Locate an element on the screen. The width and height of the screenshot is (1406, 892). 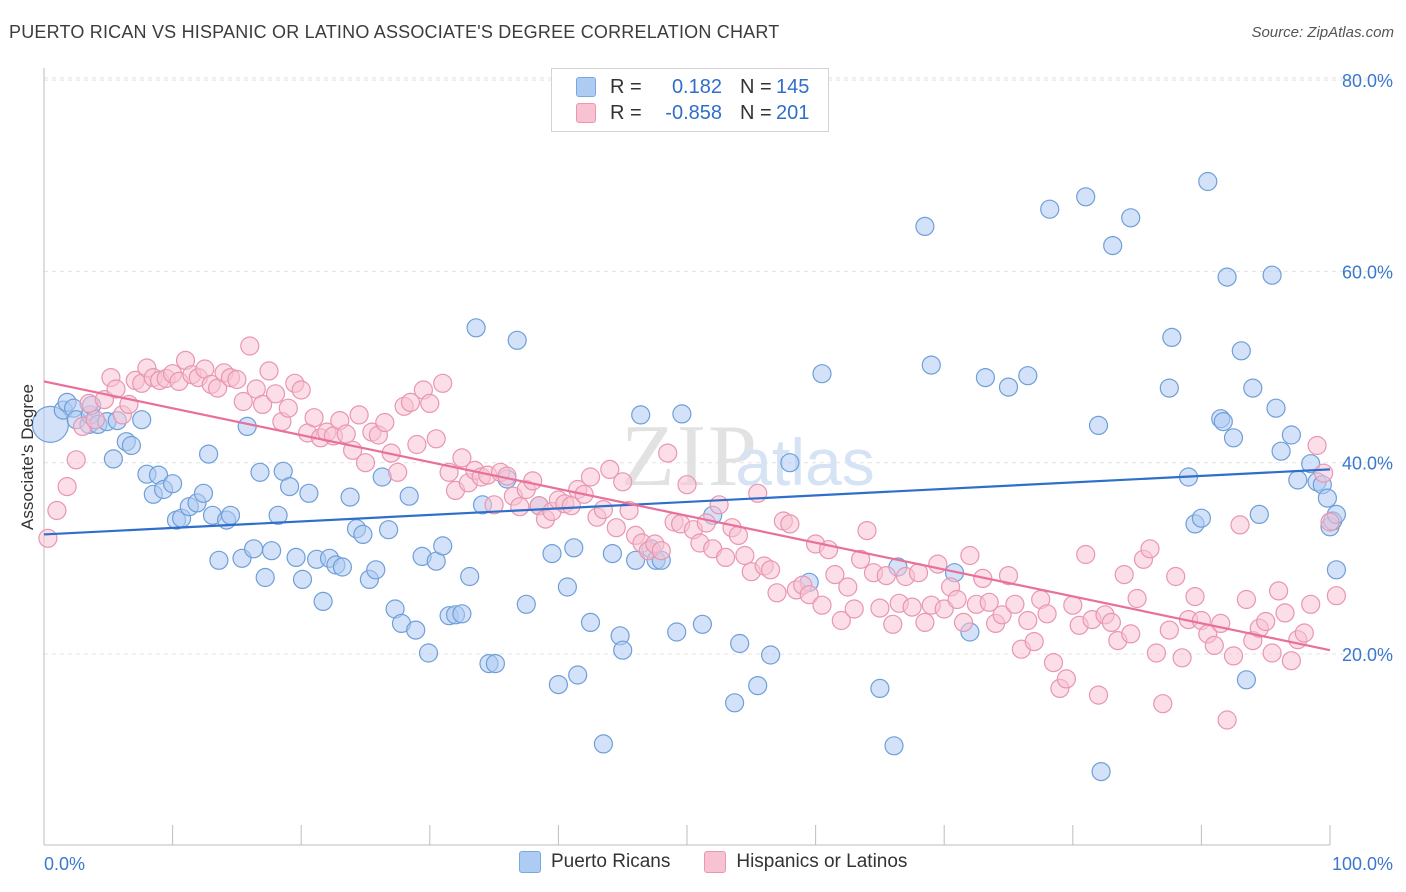
x-tick-label-min: 0.0% is located at coordinates (64, 864).